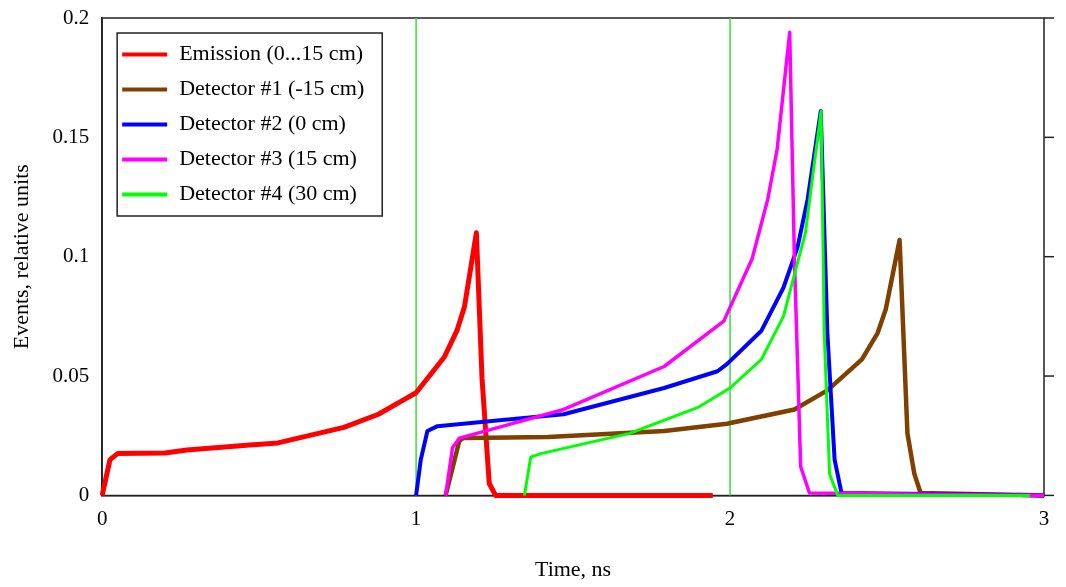 Image resolution: width=1066 pixels, height=587 pixels. Describe the element at coordinates (268, 158) in the screenshot. I see `legend-label: Detector #3 (15 cm)` at that location.